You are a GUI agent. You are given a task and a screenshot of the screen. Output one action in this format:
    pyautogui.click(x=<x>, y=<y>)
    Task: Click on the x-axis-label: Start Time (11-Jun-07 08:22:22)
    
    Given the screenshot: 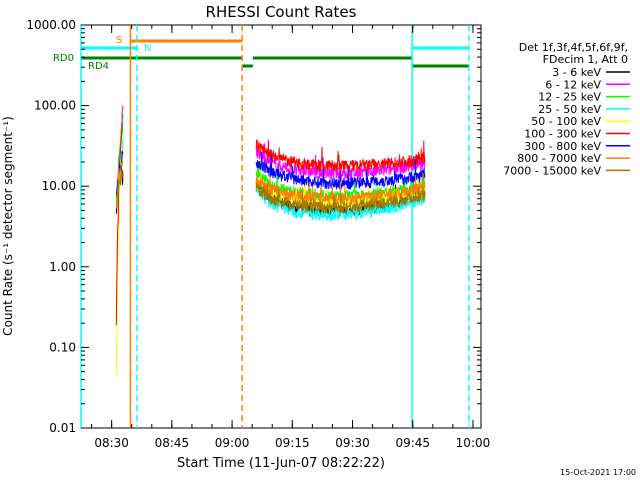 What is the action you would take?
    pyautogui.click(x=281, y=463)
    